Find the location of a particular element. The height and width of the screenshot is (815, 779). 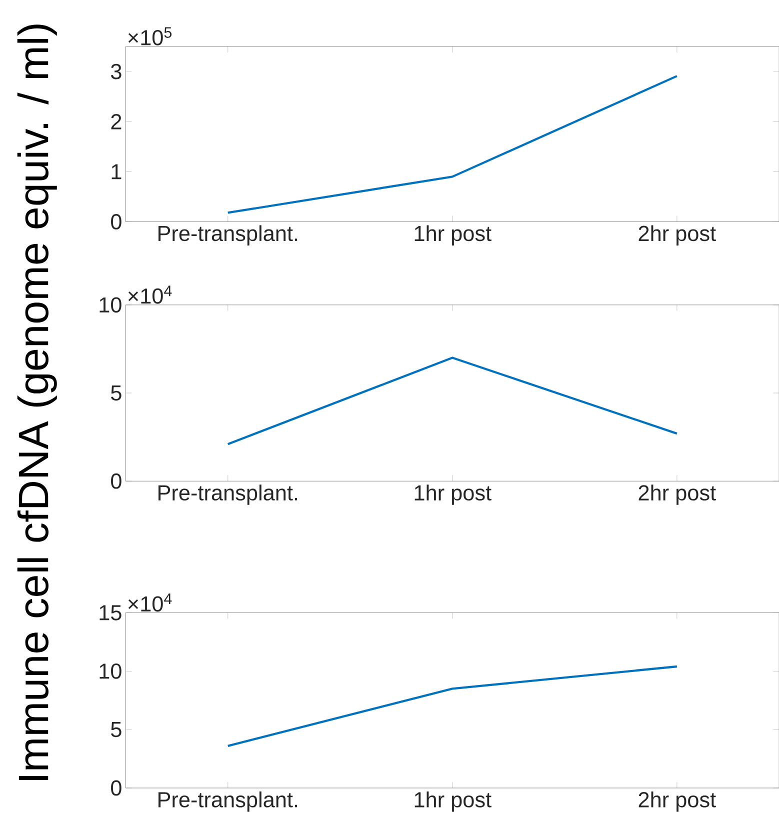

y-tick-label: 1 is located at coordinates (117, 172).